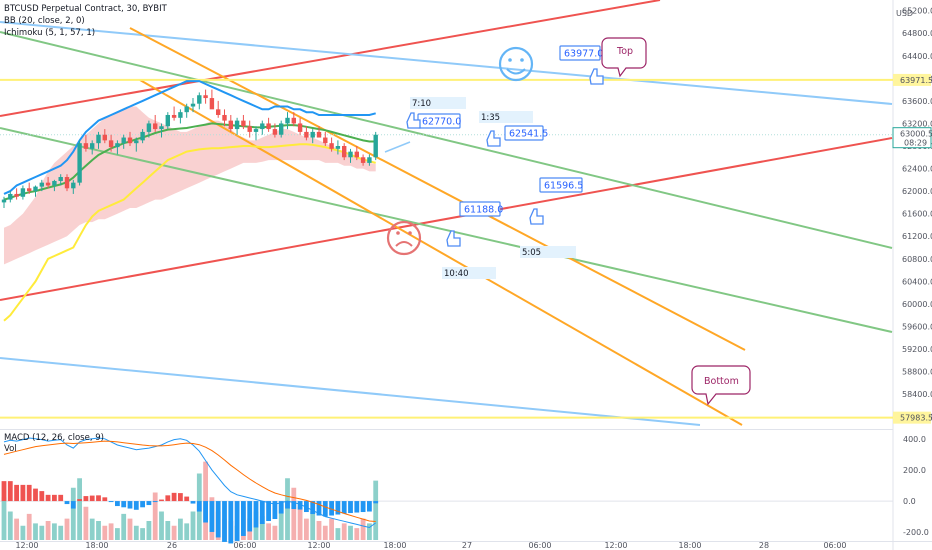 The image size is (932, 550). Describe the element at coordinates (624, 57) in the screenshot. I see `callout-top-bubble` at that location.